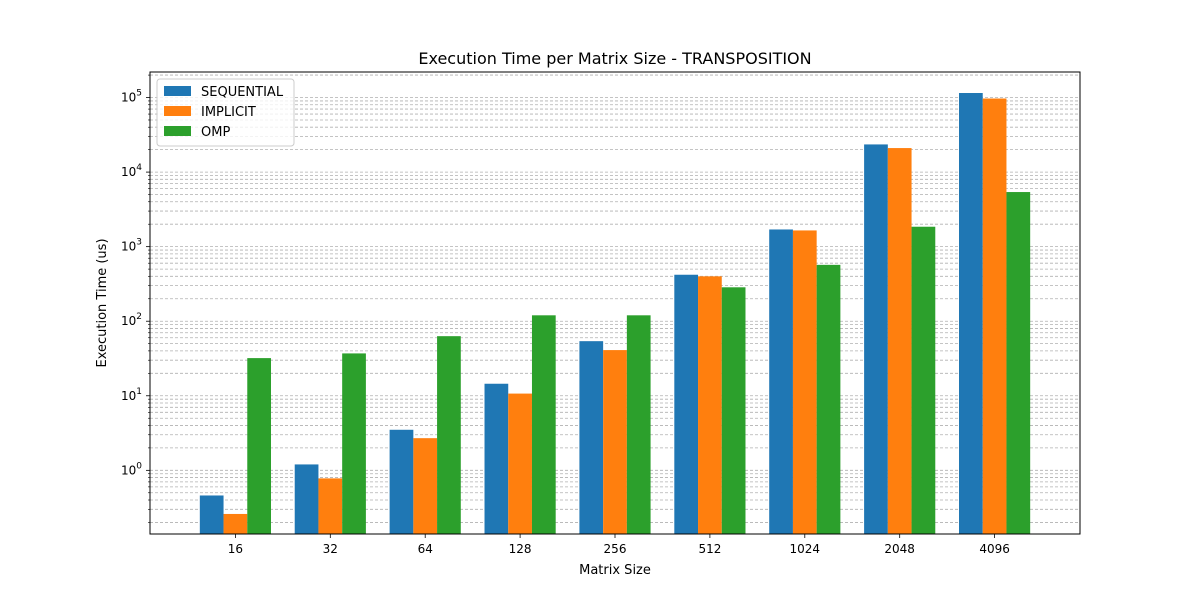 Image resolution: width=1200 pixels, height=604 pixels. Describe the element at coordinates (131, 469) in the screenshot. I see `y-tick-label: 10⁰` at that location.